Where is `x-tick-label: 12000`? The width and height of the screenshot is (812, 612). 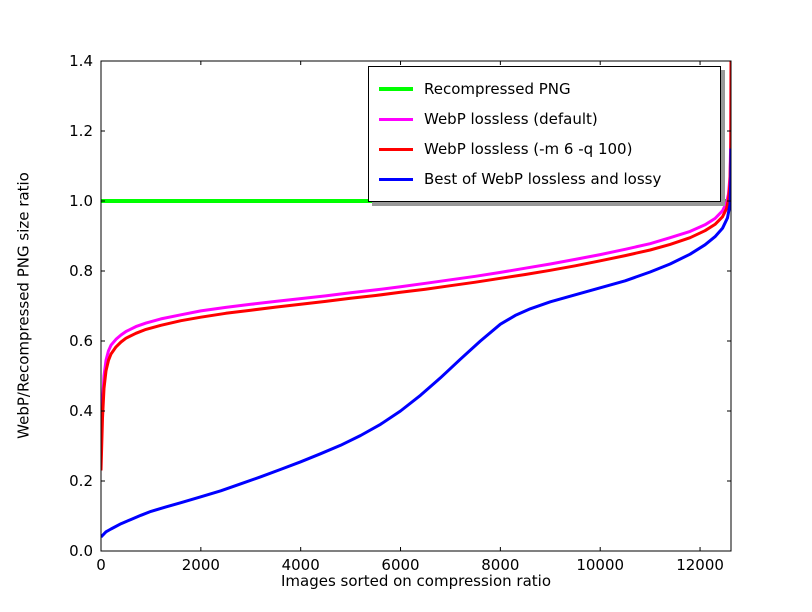
x-tick-label: 12000 is located at coordinates (700, 565).